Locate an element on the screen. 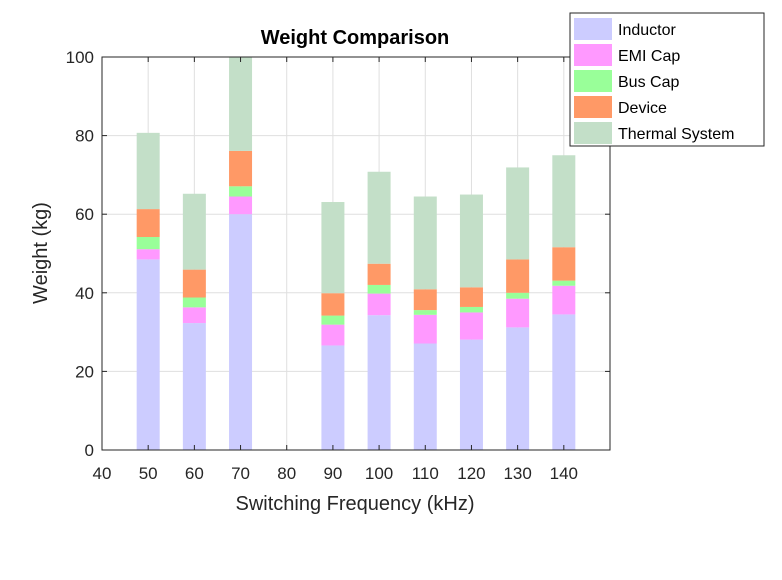 The image size is (782, 580). x-tick-labels: 40 50 60 70 80 90 100 110 120 130 140 is located at coordinates (335, 473).